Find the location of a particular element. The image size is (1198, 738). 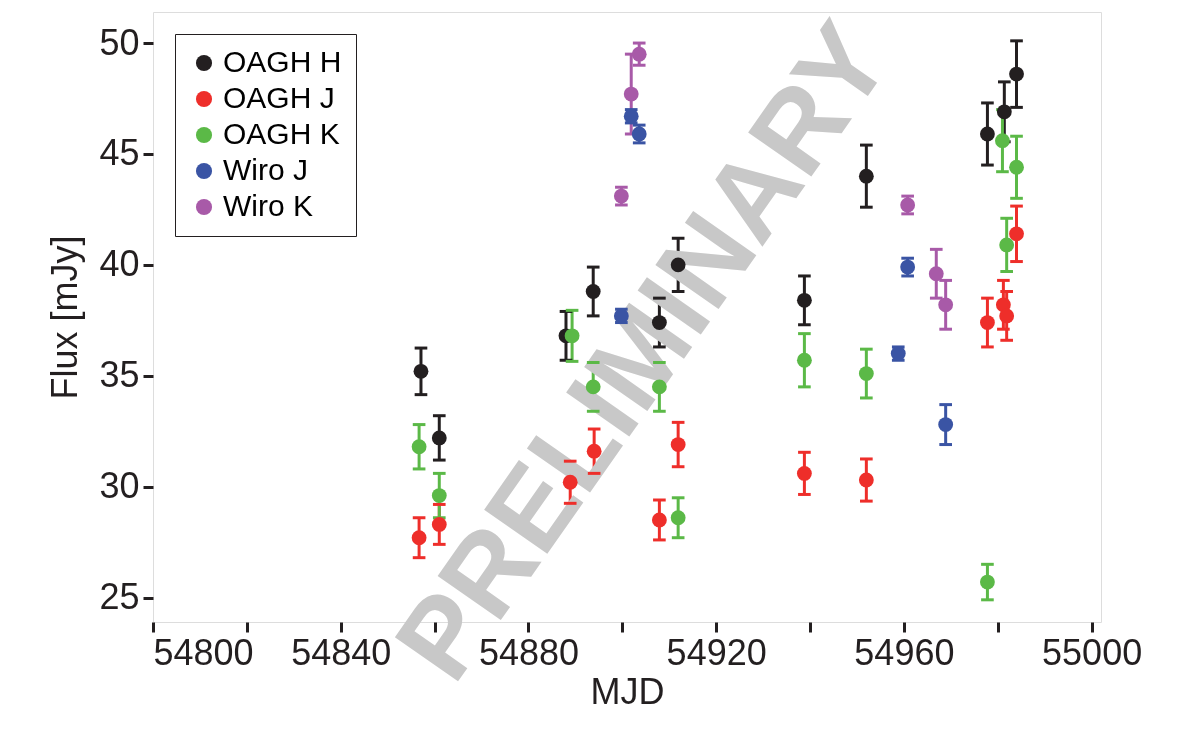

y-tick-label: 50 is located at coordinates (119, 42).